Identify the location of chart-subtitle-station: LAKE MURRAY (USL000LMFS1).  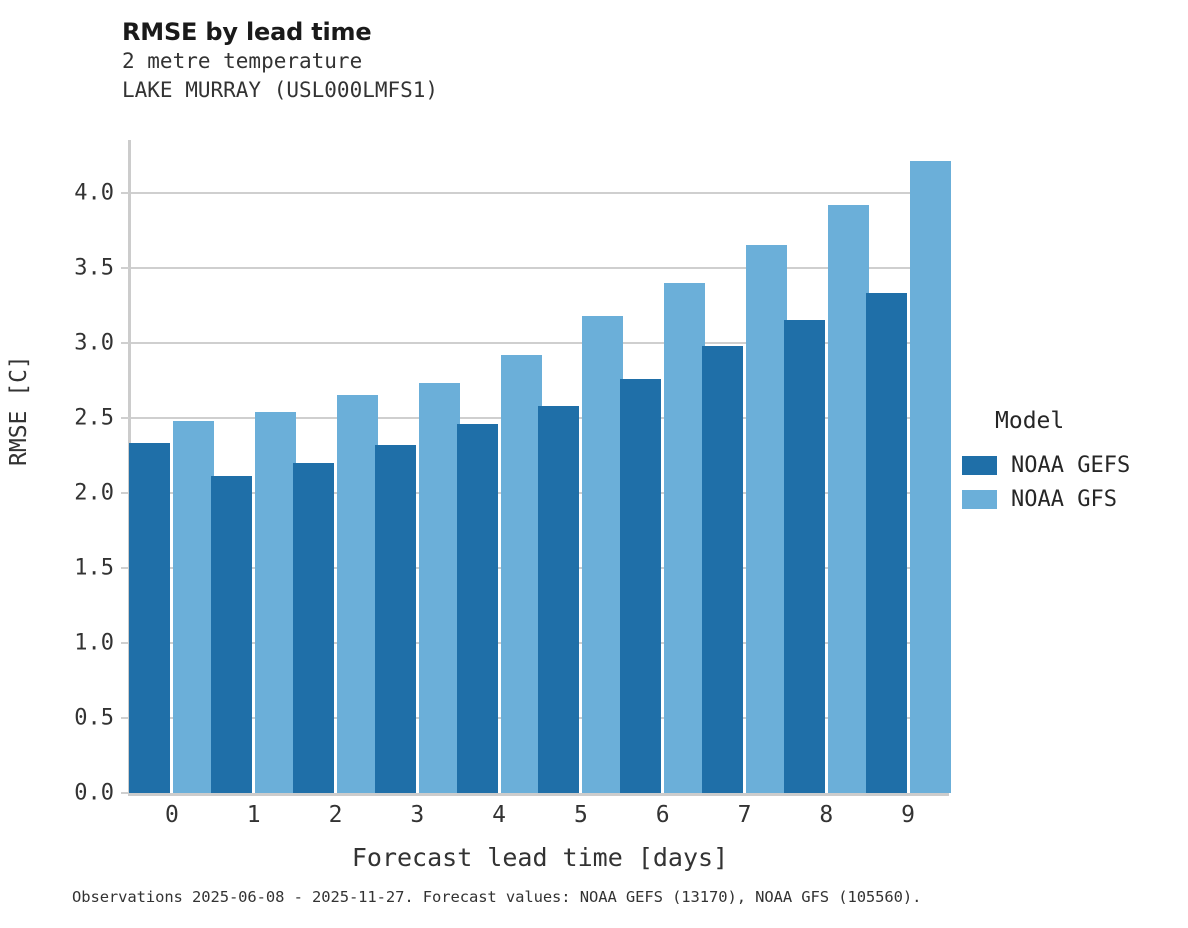
(280, 90).